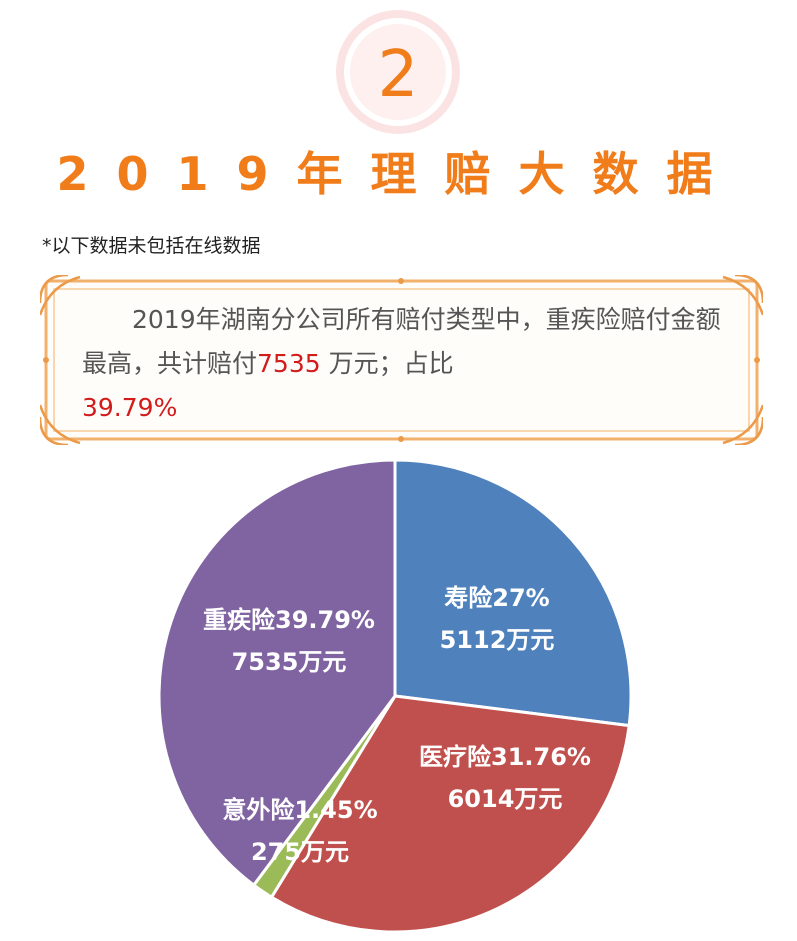 Image resolution: width=797 pixels, height=941 pixels. What do you see at coordinates (398, 75) in the screenshot?
I see `step-number: 2` at bounding box center [398, 75].